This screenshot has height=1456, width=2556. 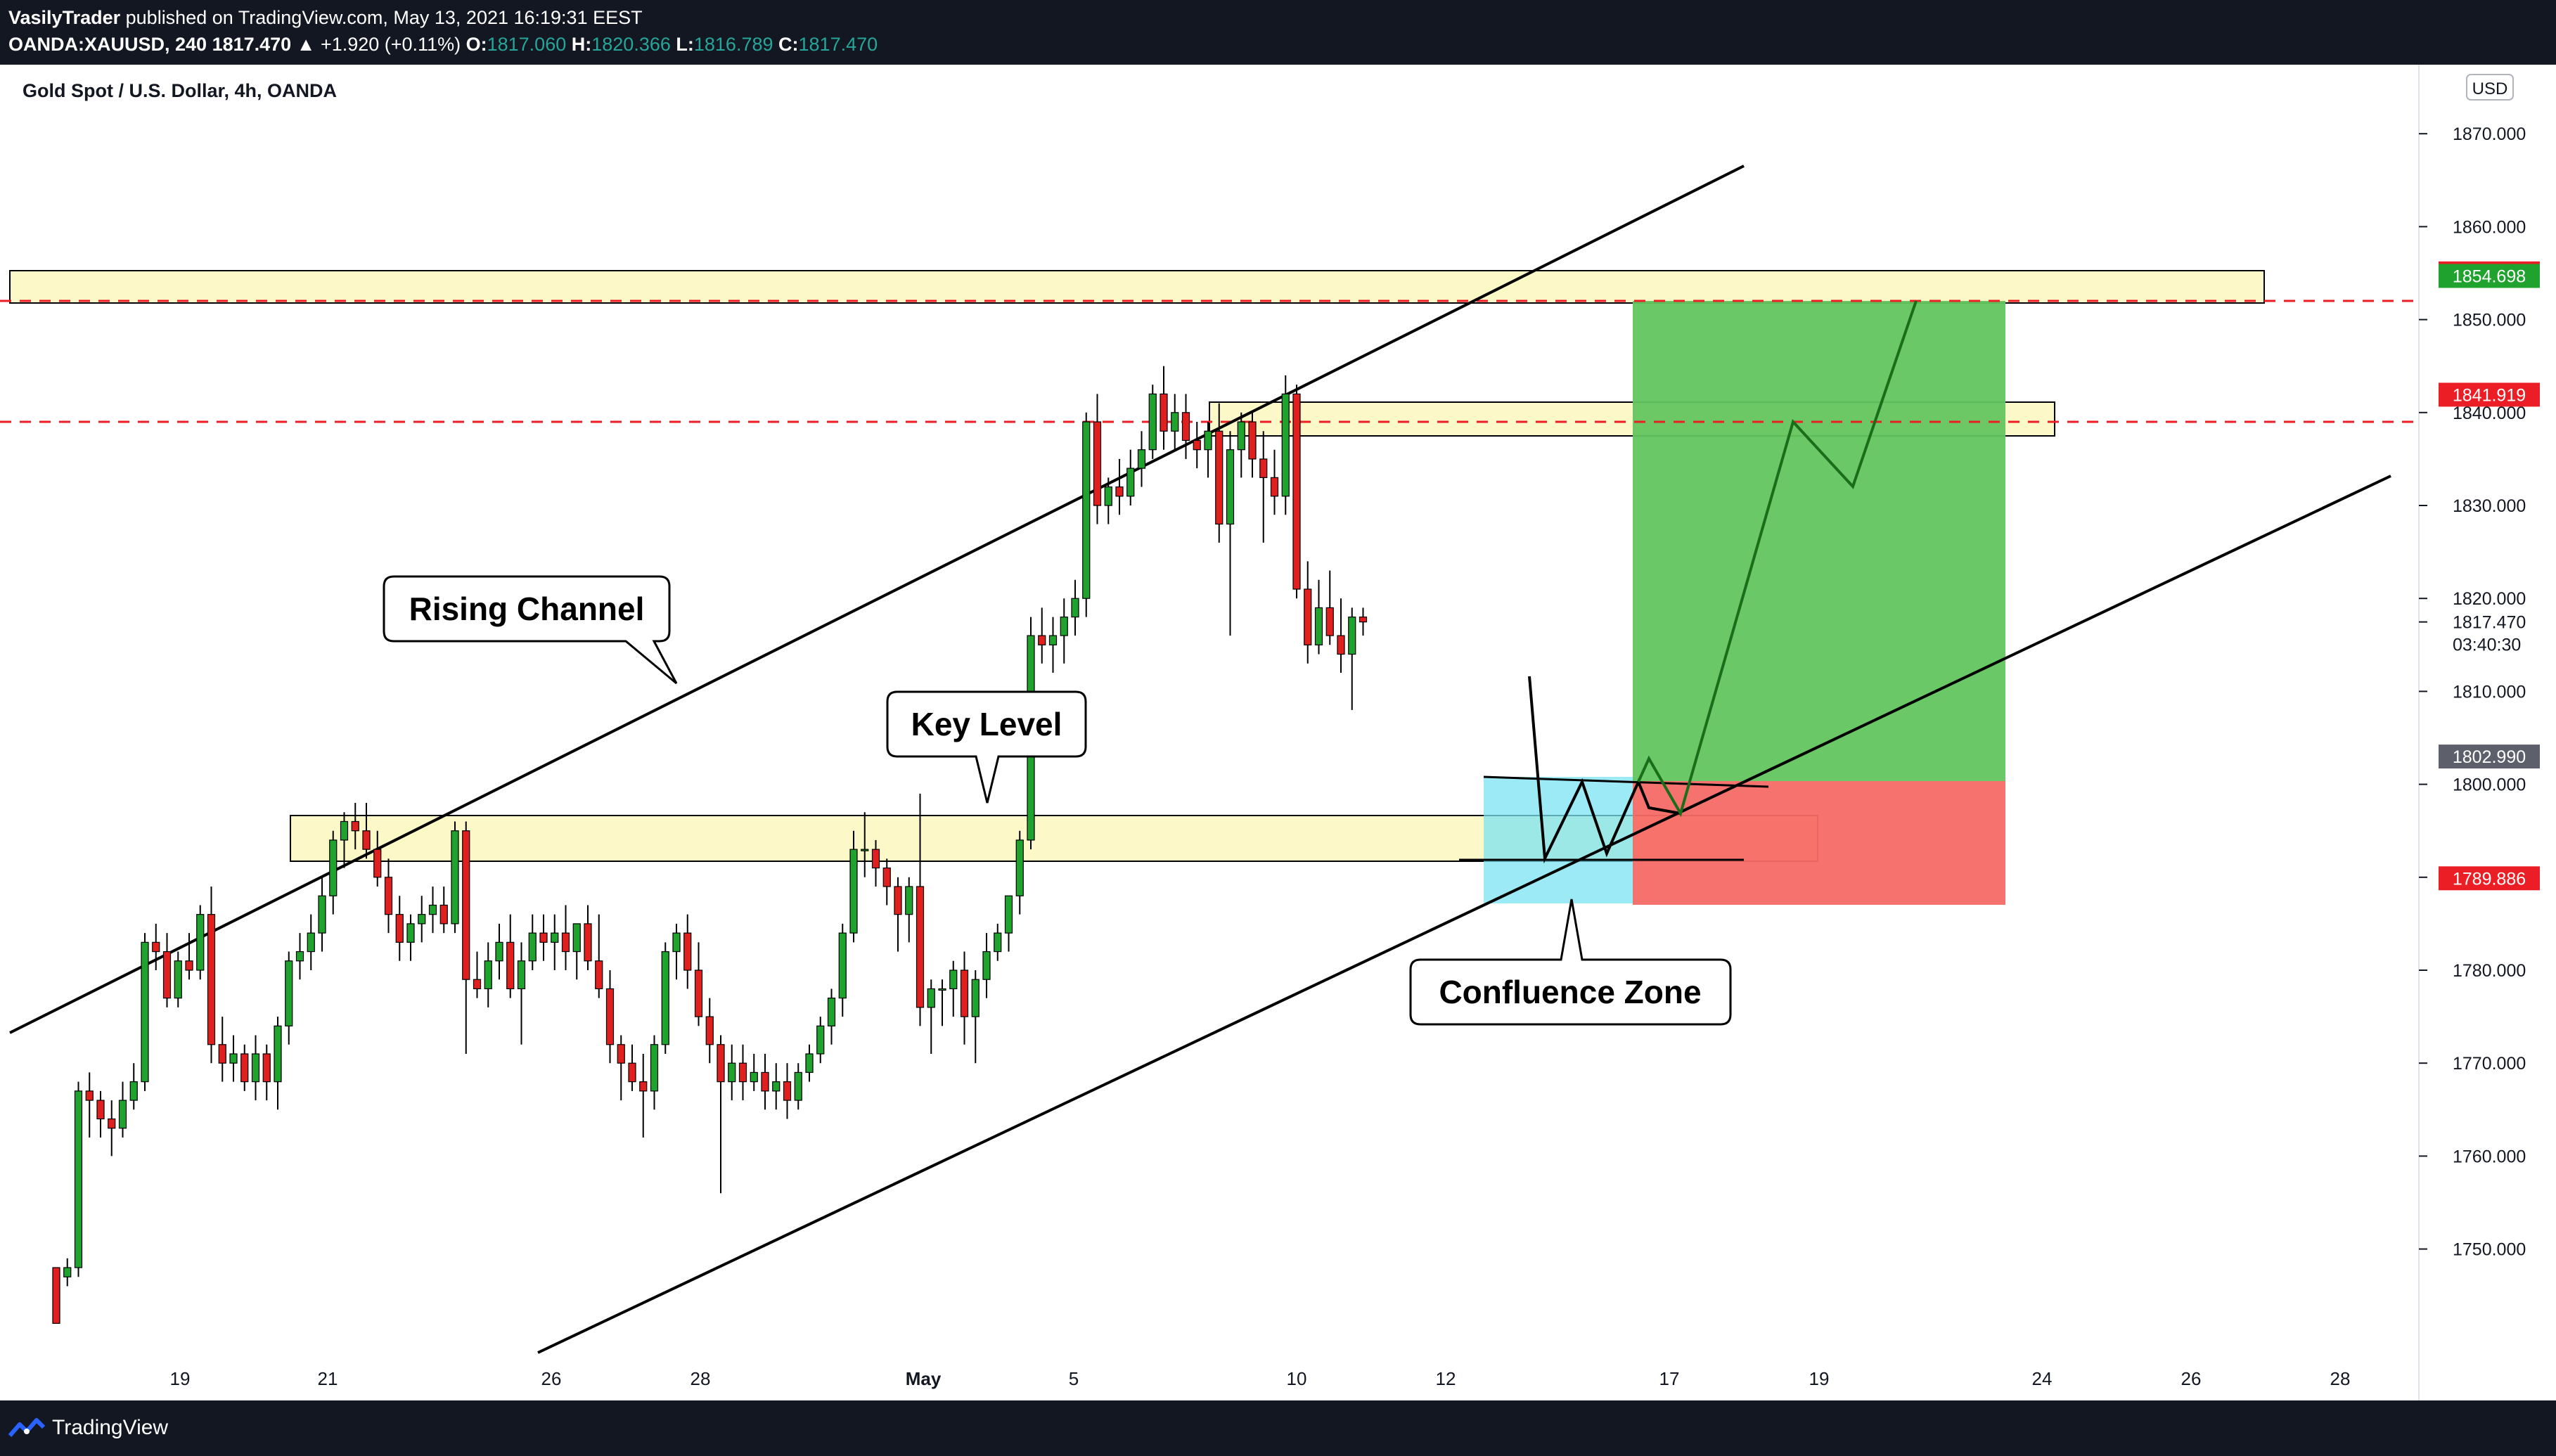 What do you see at coordinates (1559, 840) in the screenshot?
I see `confluence-zone-box` at bounding box center [1559, 840].